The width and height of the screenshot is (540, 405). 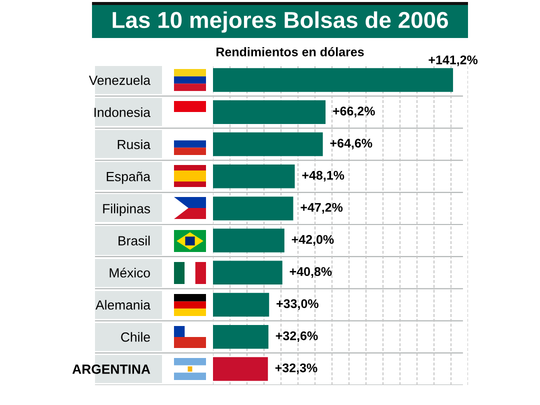 What do you see at coordinates (119, 80) in the screenshot?
I see `y-tick-label: Venezuela` at bounding box center [119, 80].